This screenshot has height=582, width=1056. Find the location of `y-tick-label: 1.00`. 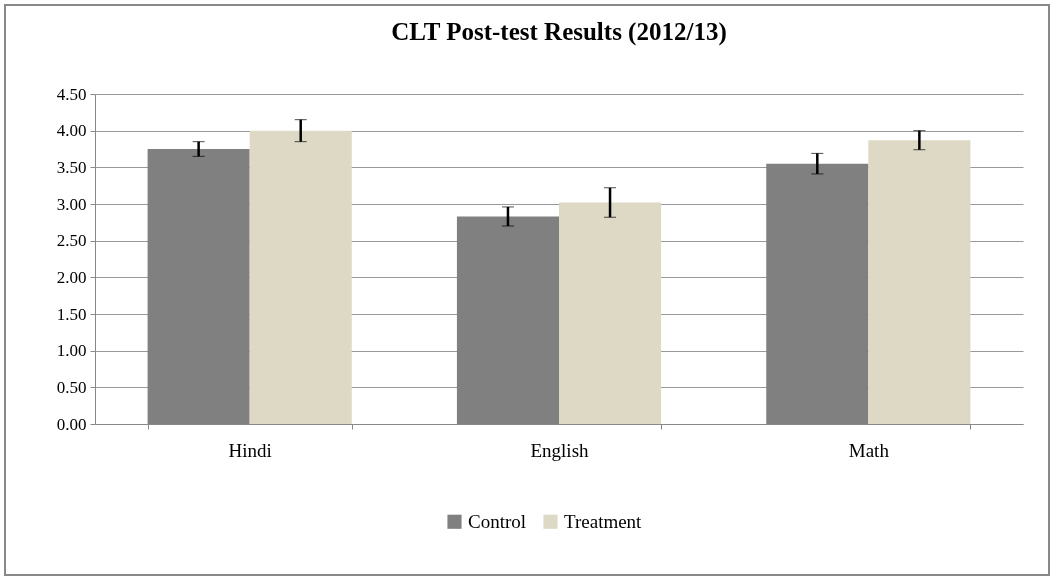

y-tick-label: 1.00 is located at coordinates (71, 351).